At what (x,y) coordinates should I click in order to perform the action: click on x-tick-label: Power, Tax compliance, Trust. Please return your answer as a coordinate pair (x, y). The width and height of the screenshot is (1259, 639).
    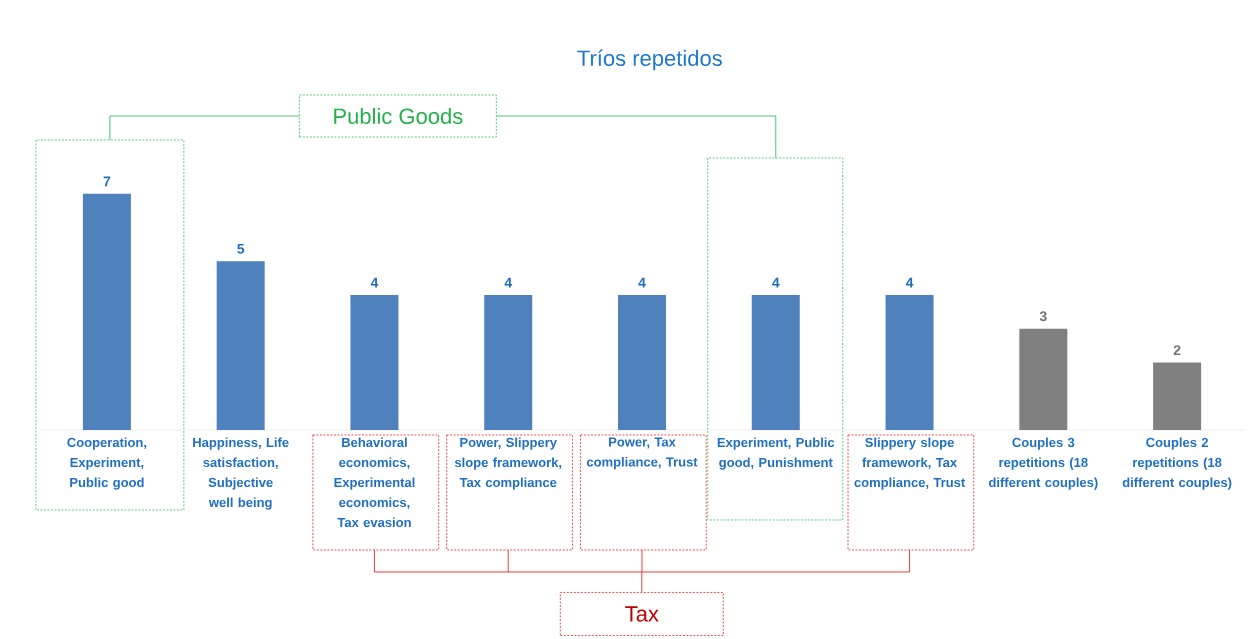
    Looking at the image, I should click on (642, 453).